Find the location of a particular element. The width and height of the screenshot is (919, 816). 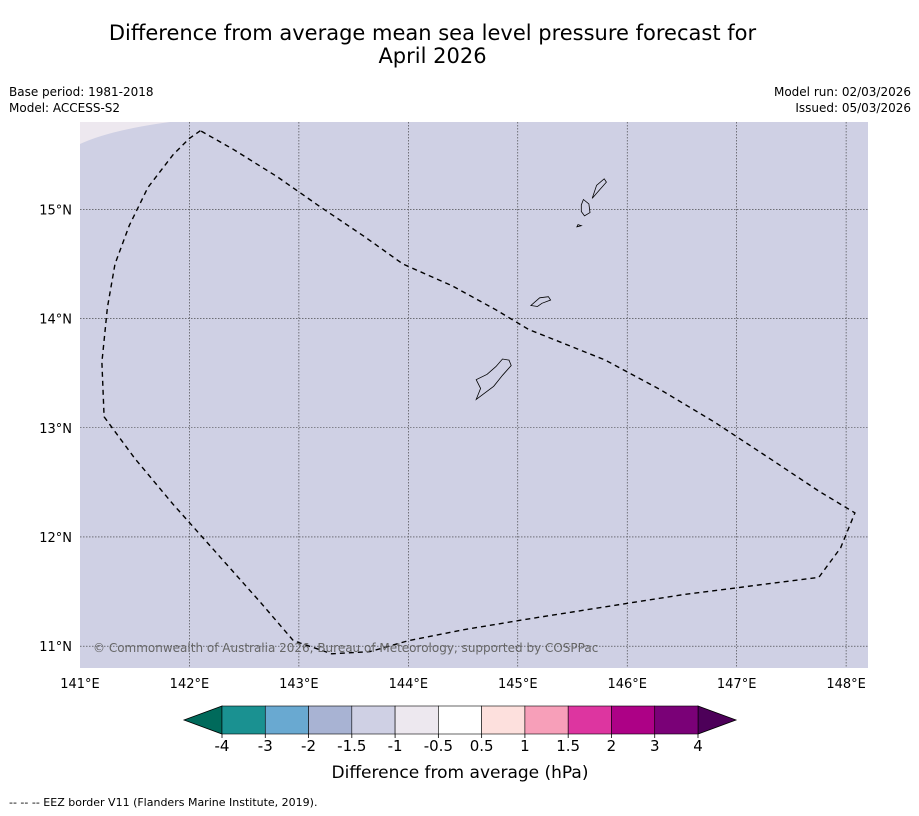

latitude-label: 14°N is located at coordinates (55, 320).